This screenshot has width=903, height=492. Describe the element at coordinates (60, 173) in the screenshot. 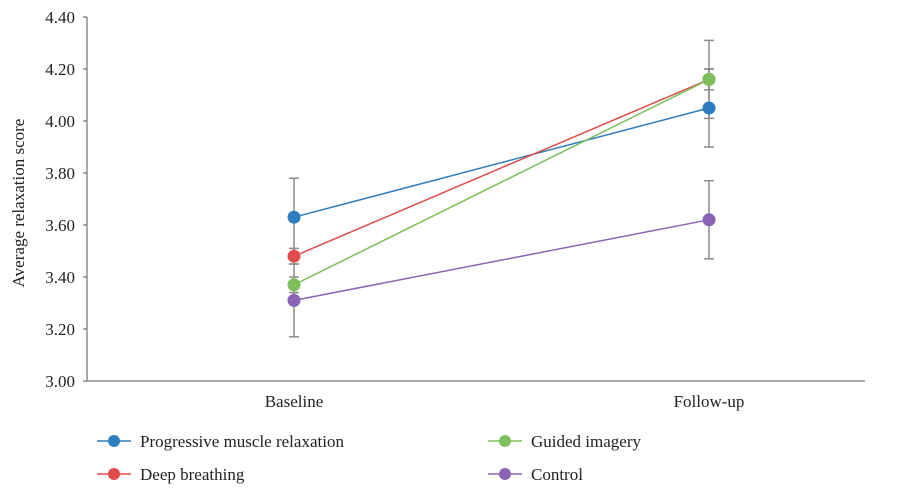

I see `y-tick-label: 3.80` at that location.